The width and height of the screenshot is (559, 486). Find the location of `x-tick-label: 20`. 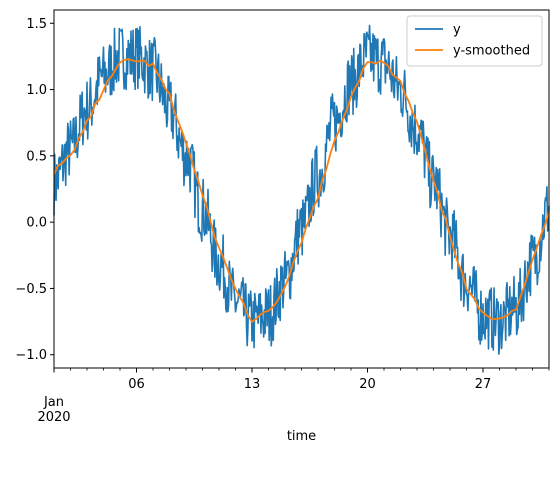

x-tick-label: 20 is located at coordinates (367, 384).